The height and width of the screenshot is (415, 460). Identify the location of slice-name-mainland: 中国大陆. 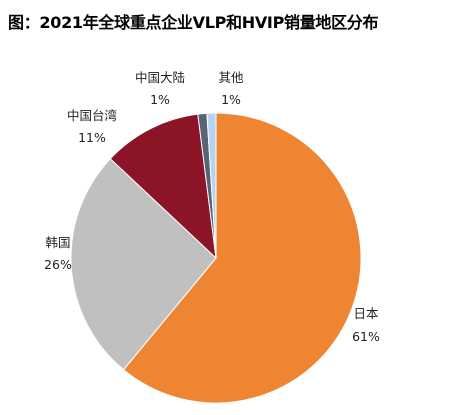
(160, 77).